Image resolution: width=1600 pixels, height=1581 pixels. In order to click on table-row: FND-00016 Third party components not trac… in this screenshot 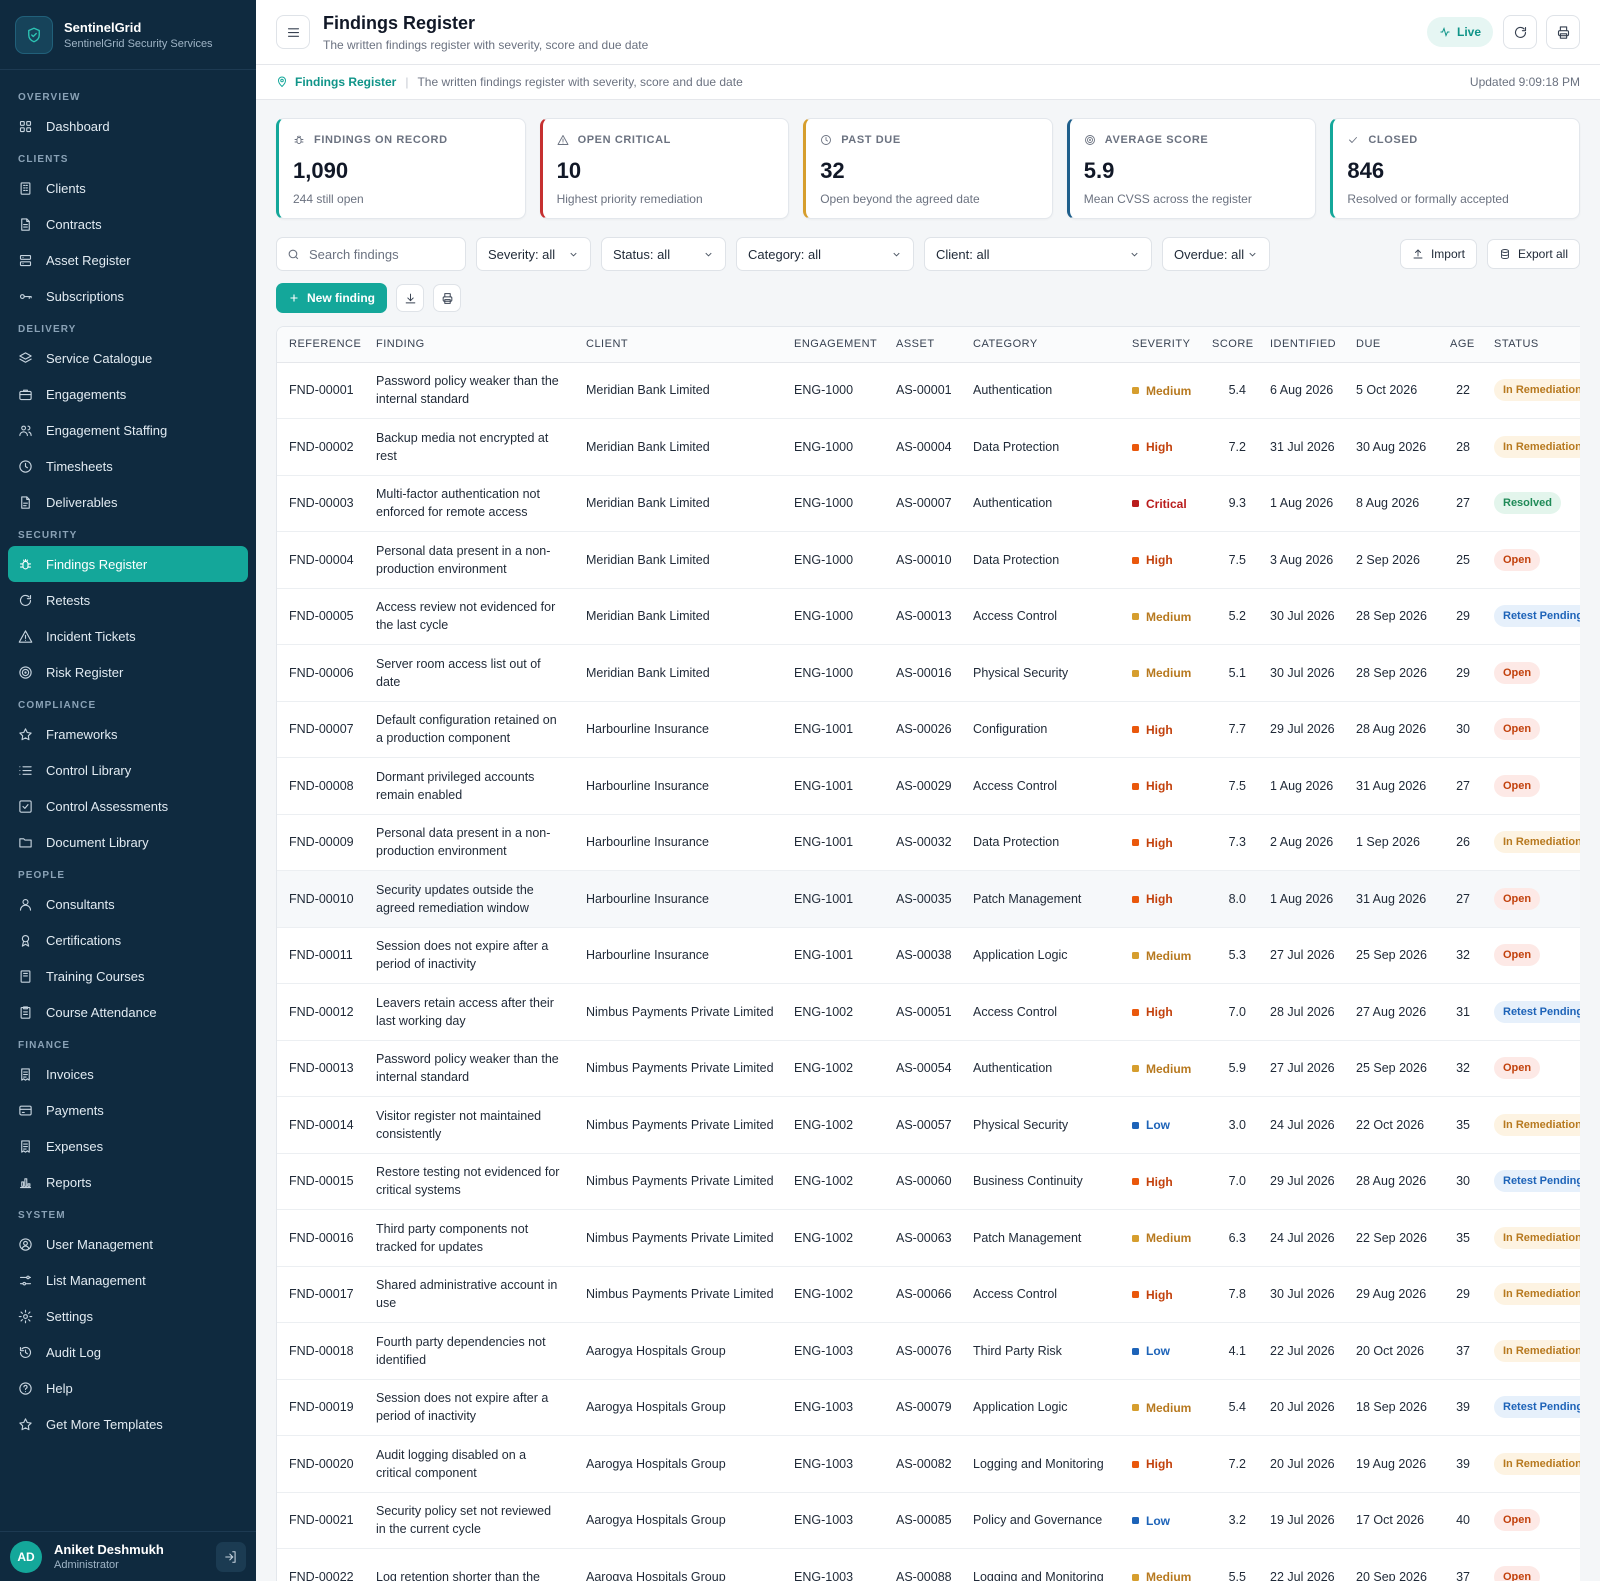, I will do `click(928, 1238)`.